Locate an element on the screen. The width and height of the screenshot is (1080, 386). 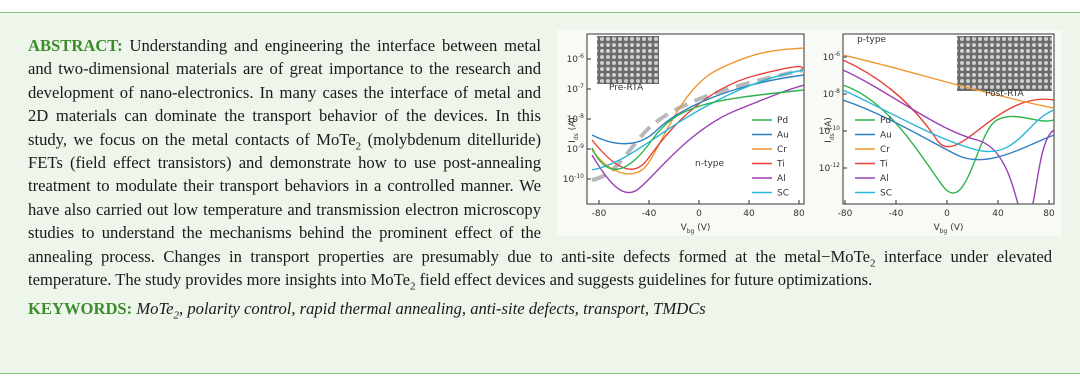
tick-exponent: -7 is located at coordinates (581, 86).